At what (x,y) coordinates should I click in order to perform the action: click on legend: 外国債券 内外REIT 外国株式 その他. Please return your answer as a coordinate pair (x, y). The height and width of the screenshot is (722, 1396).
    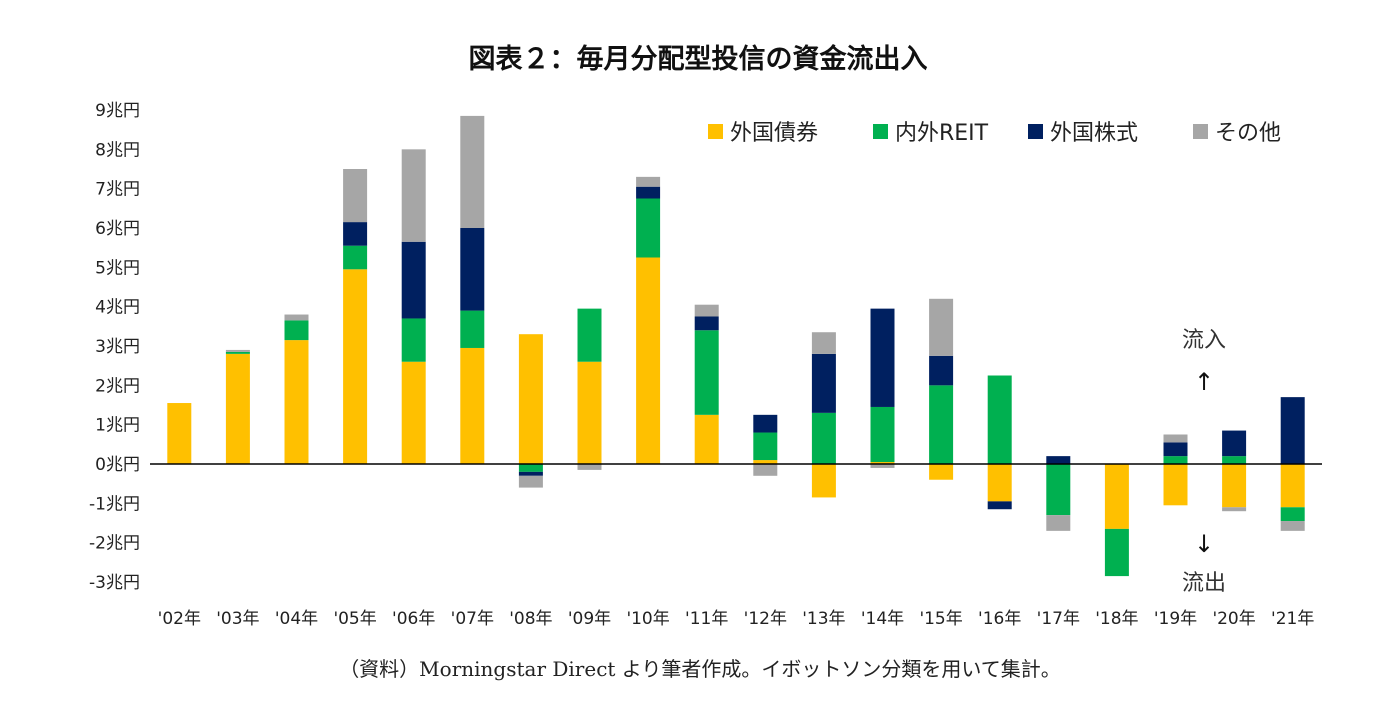
    Looking at the image, I should click on (994, 133).